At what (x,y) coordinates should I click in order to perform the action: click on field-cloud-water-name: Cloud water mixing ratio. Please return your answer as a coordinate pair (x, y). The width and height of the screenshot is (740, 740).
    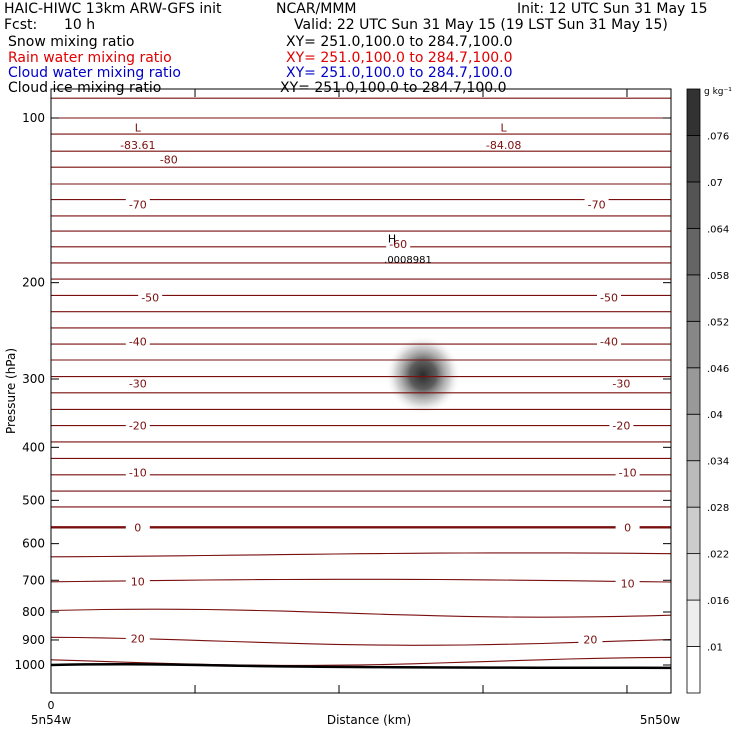
    Looking at the image, I should click on (94, 73).